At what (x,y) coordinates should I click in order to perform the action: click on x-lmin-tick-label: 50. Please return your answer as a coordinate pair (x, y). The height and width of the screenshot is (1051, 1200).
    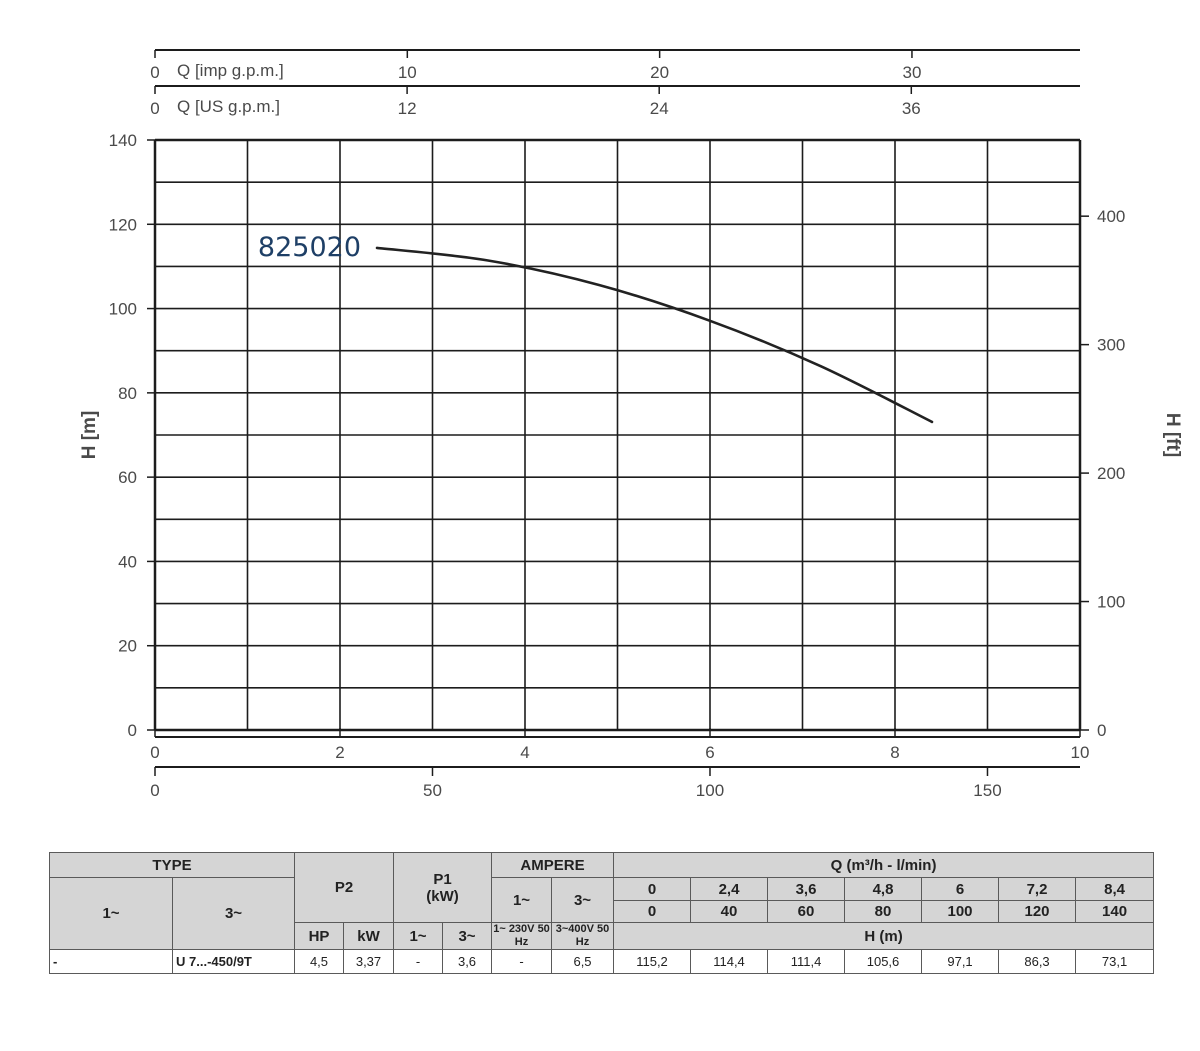
    Looking at the image, I should click on (432, 790).